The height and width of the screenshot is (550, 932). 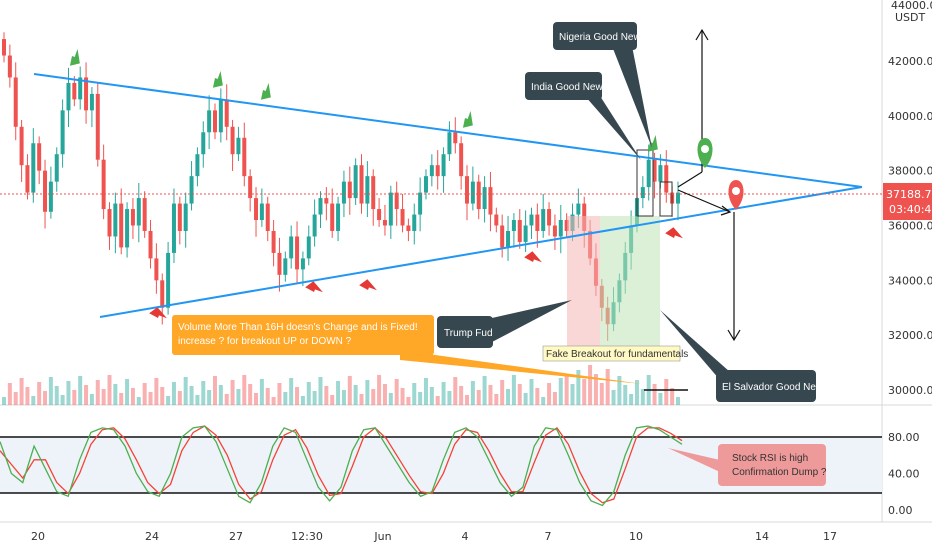 I want to click on fake-breakout-label: Fake Breakout for fundamentals, so click(x=615, y=353).